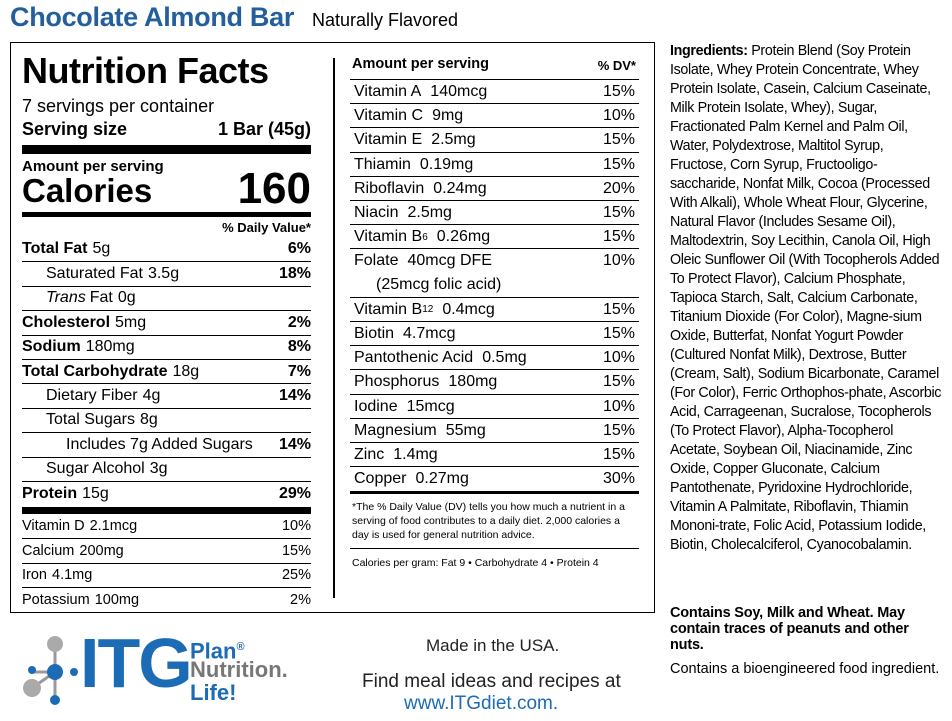 Image resolution: width=952 pixels, height=721 pixels. What do you see at coordinates (110, 347) in the screenshot?
I see `nutrient-amount: 180mg` at bounding box center [110, 347].